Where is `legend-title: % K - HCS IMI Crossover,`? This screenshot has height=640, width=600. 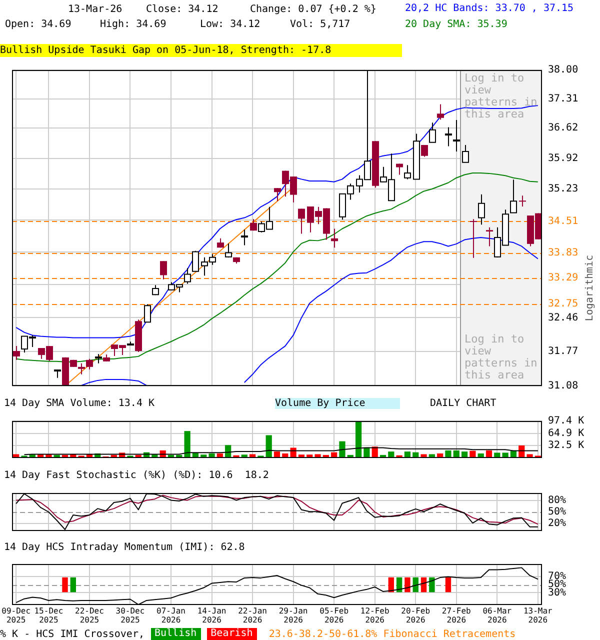
legend-title: % K - HCS IMI Crossover, is located at coordinates (72, 634).